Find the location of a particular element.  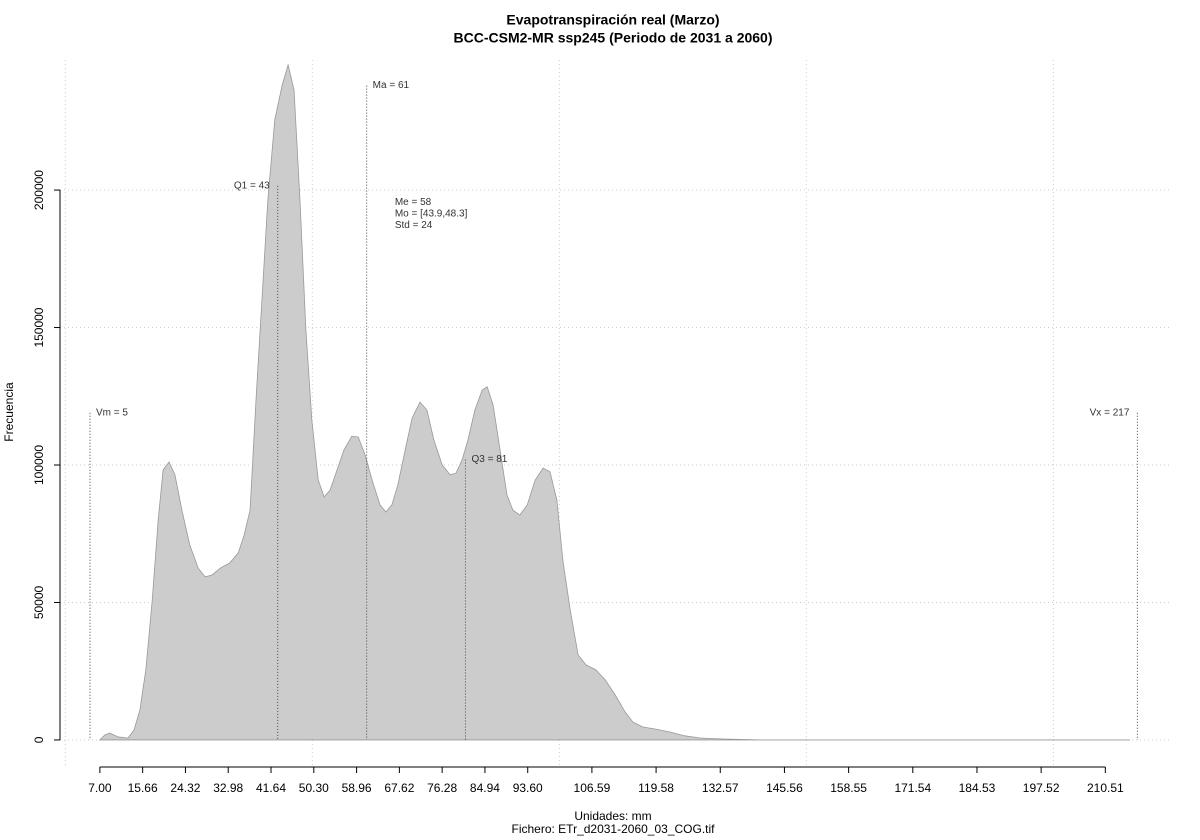

stats-label: Mo = [43.9,48.3] is located at coordinates (431, 213).